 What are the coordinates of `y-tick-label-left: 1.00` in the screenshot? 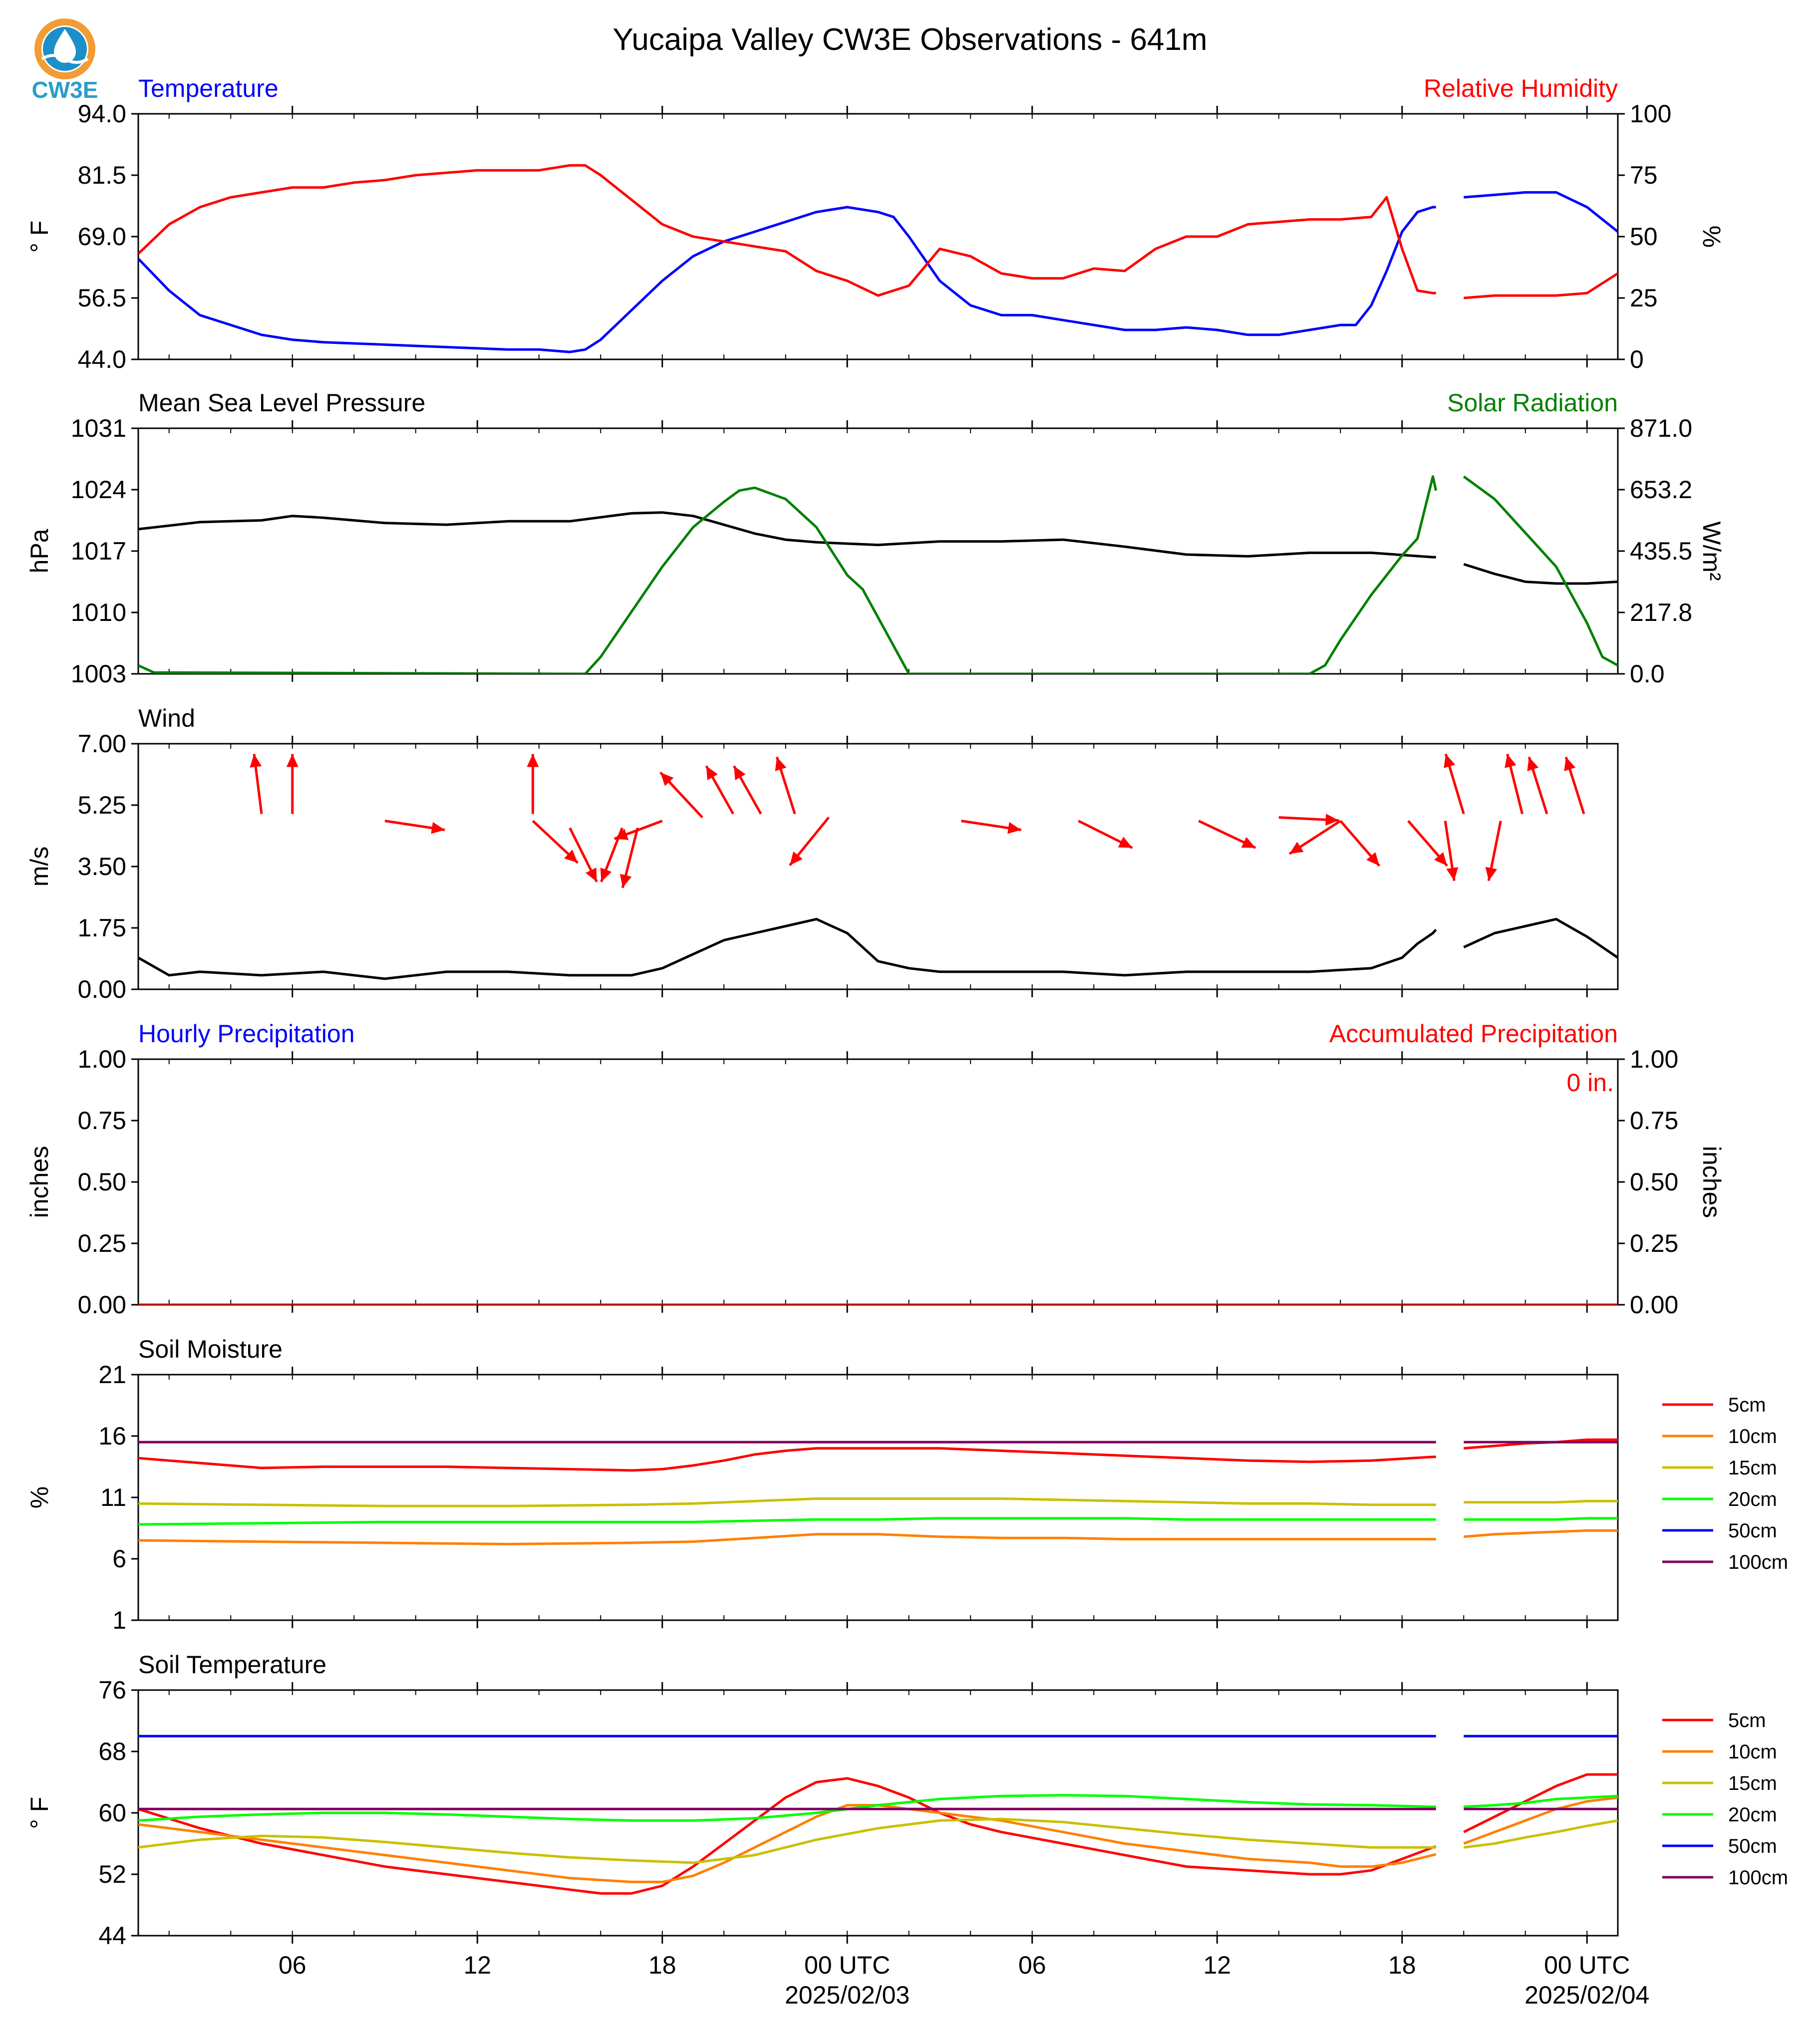 It's located at (102, 1059).